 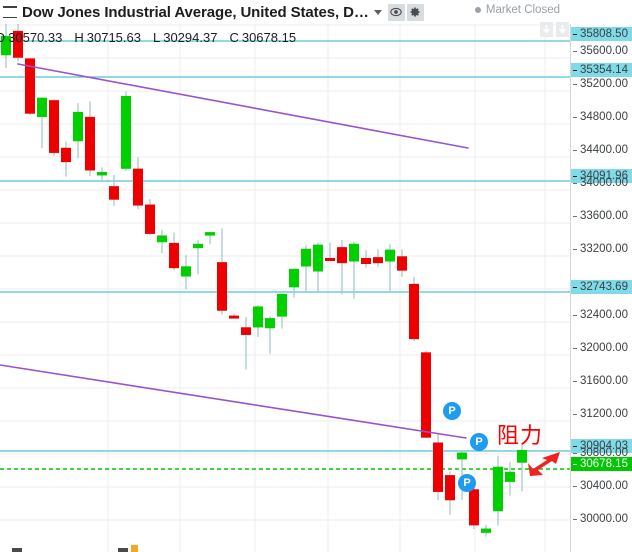 I want to click on price-axis-level-label: 34091.96, so click(x=601, y=176).